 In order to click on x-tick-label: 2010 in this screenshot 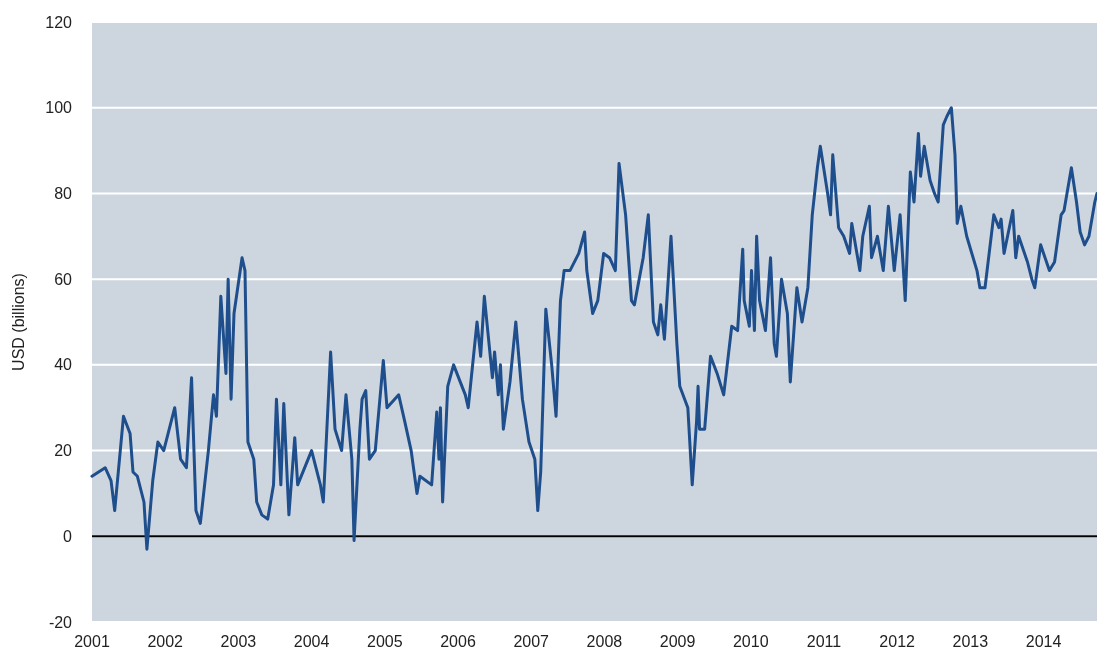, I will do `click(750, 641)`.